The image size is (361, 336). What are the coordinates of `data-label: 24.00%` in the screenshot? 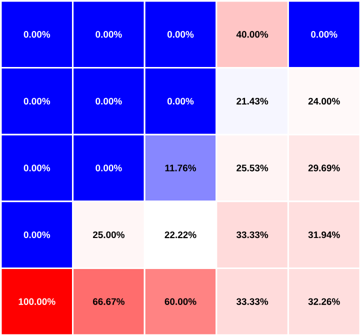 It's located at (324, 101).